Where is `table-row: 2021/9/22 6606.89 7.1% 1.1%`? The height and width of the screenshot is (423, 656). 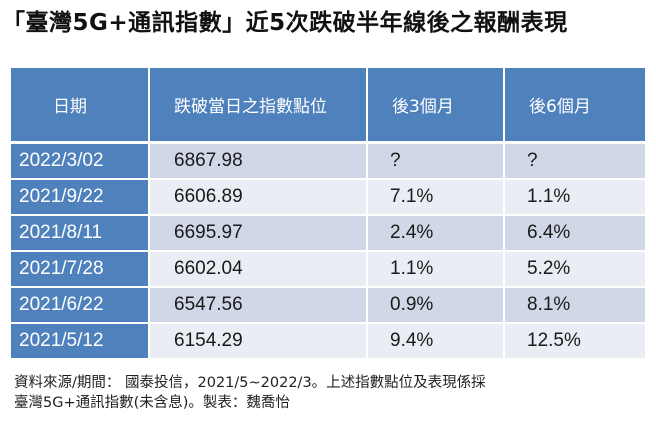 table-row: 2021/9/22 6606.89 7.1% 1.1% is located at coordinates (328, 197).